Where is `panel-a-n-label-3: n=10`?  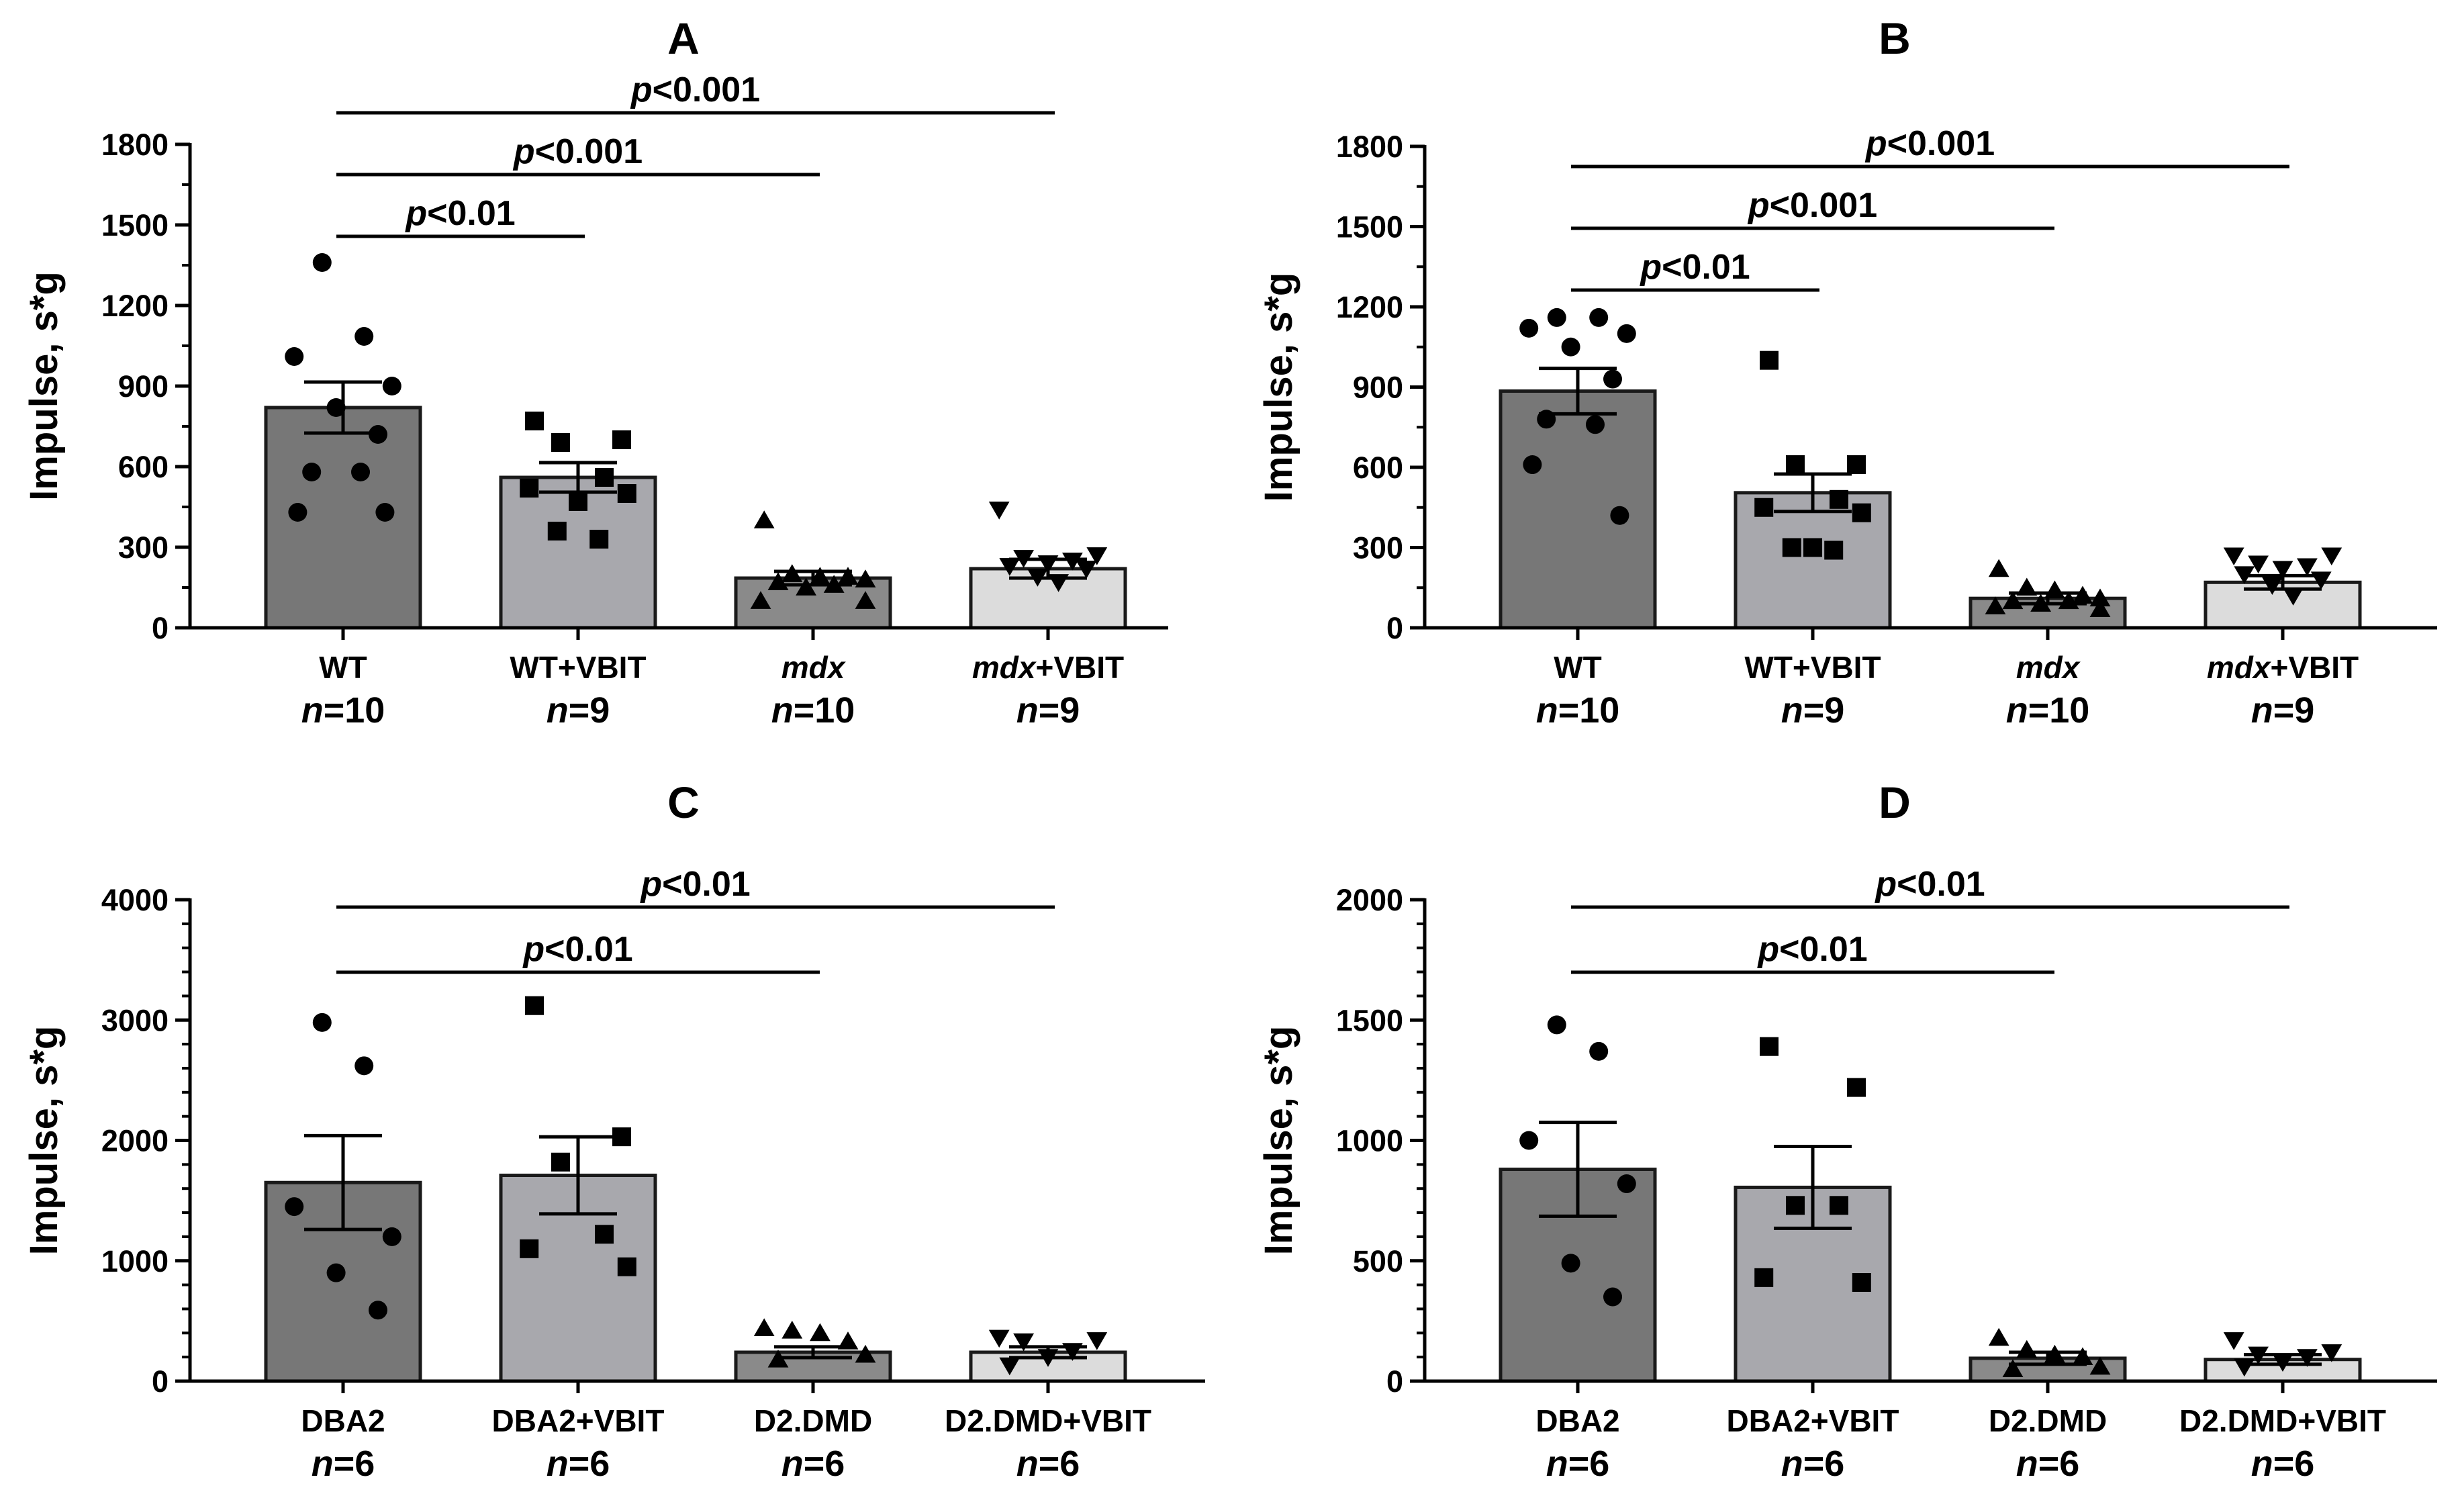
panel-a-n-label-3: n=10 is located at coordinates (813, 710).